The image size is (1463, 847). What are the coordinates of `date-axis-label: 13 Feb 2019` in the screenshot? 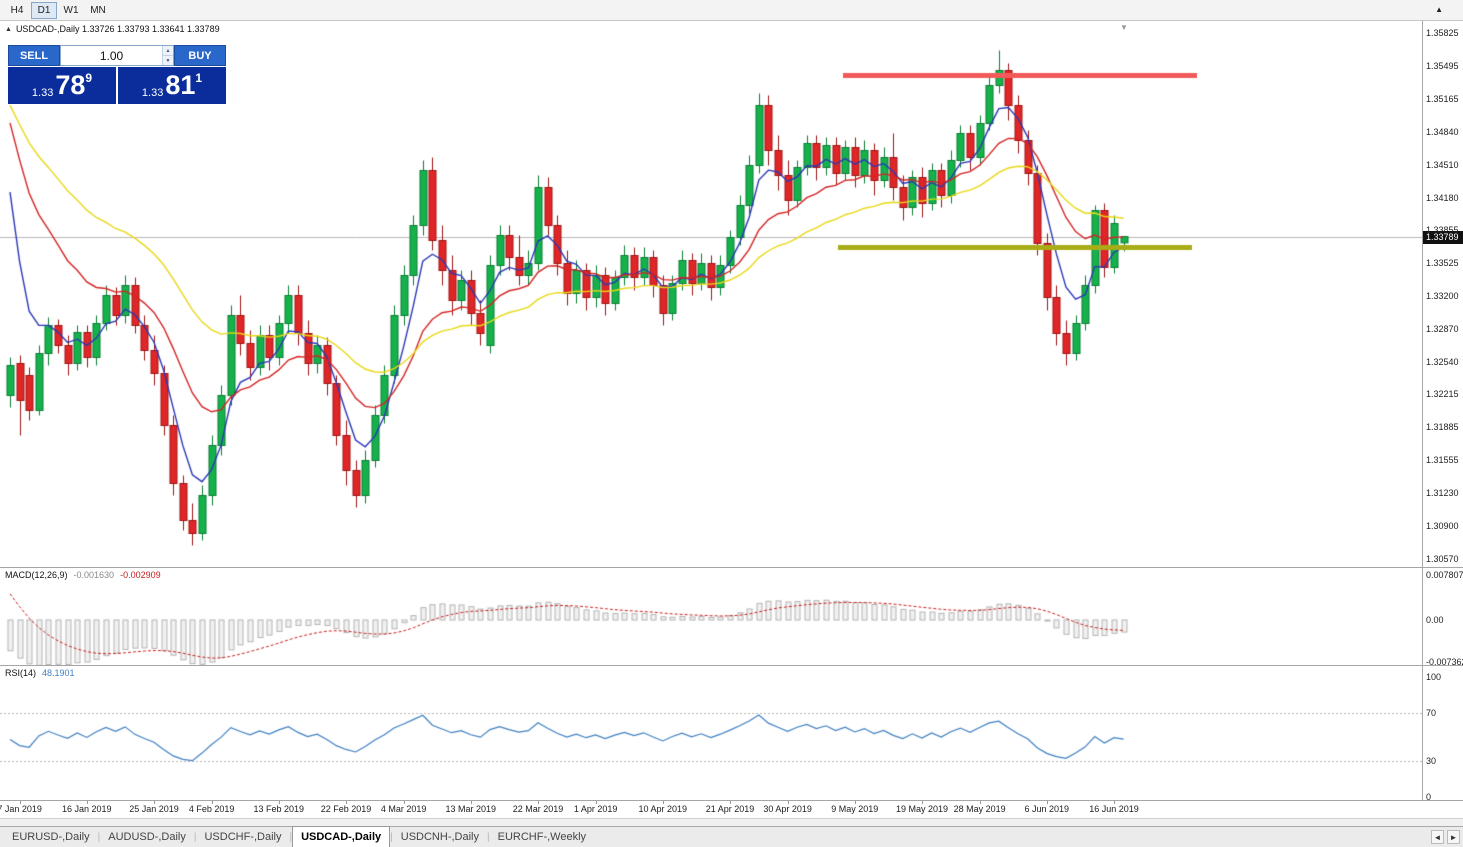 It's located at (279, 809).